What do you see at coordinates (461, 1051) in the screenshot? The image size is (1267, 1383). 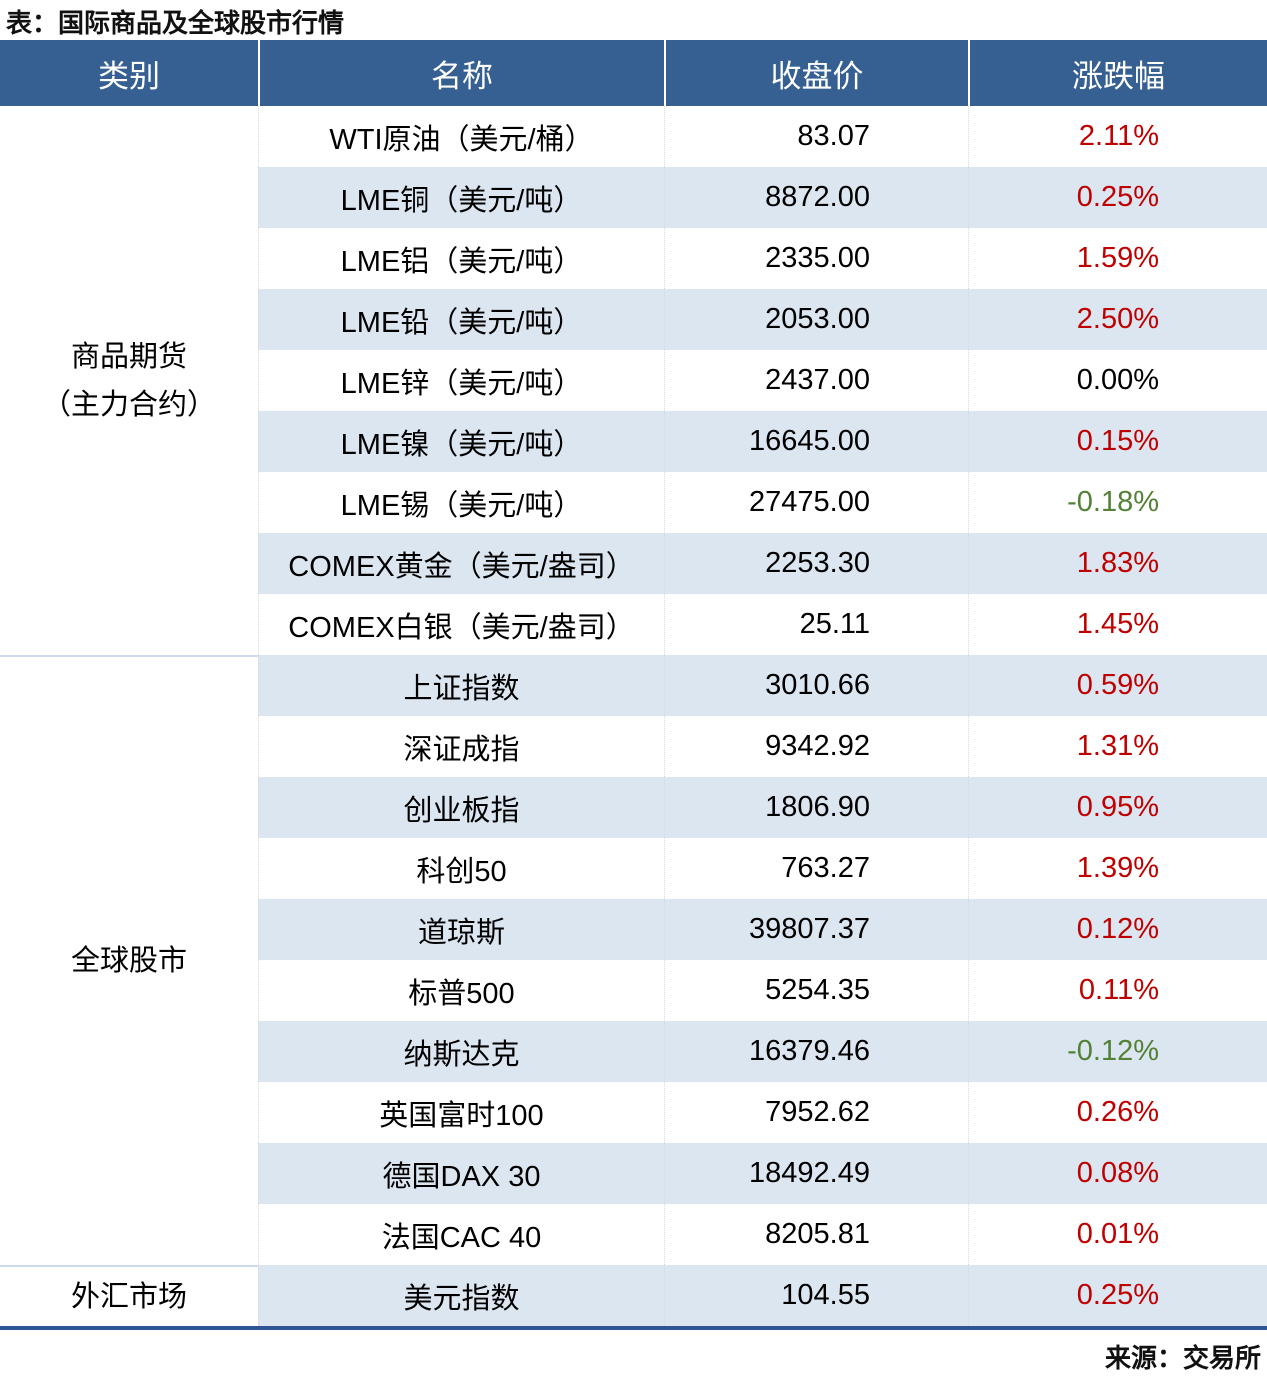 I see `name-cell: 纳斯达克` at bounding box center [461, 1051].